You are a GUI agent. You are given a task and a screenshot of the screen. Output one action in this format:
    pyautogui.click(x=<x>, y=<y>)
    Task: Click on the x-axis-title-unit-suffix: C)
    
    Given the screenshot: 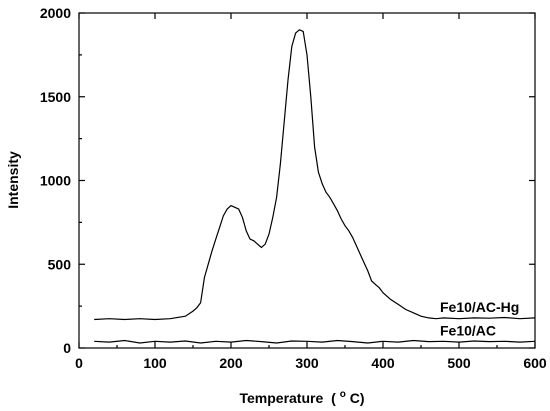 What is the action you would take?
    pyautogui.click(x=357, y=398)
    